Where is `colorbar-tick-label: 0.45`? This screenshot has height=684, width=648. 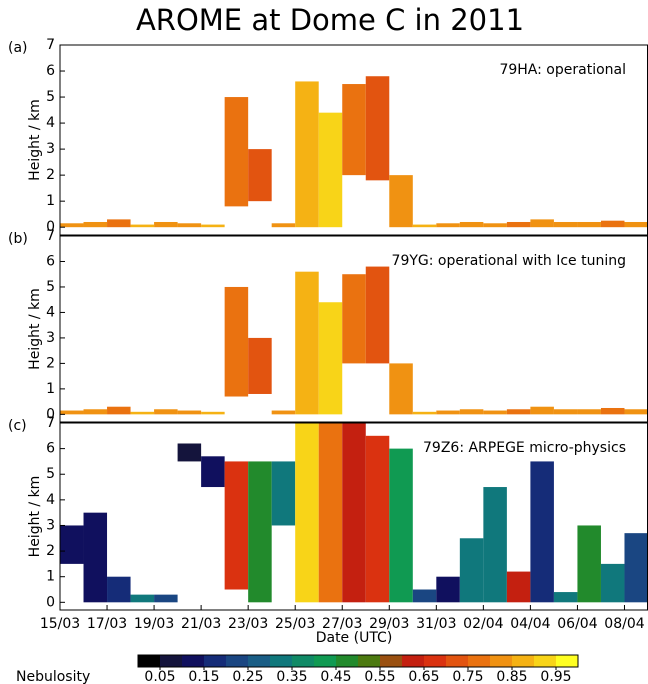
colorbar-tick-label: 0.45 is located at coordinates (335, 676).